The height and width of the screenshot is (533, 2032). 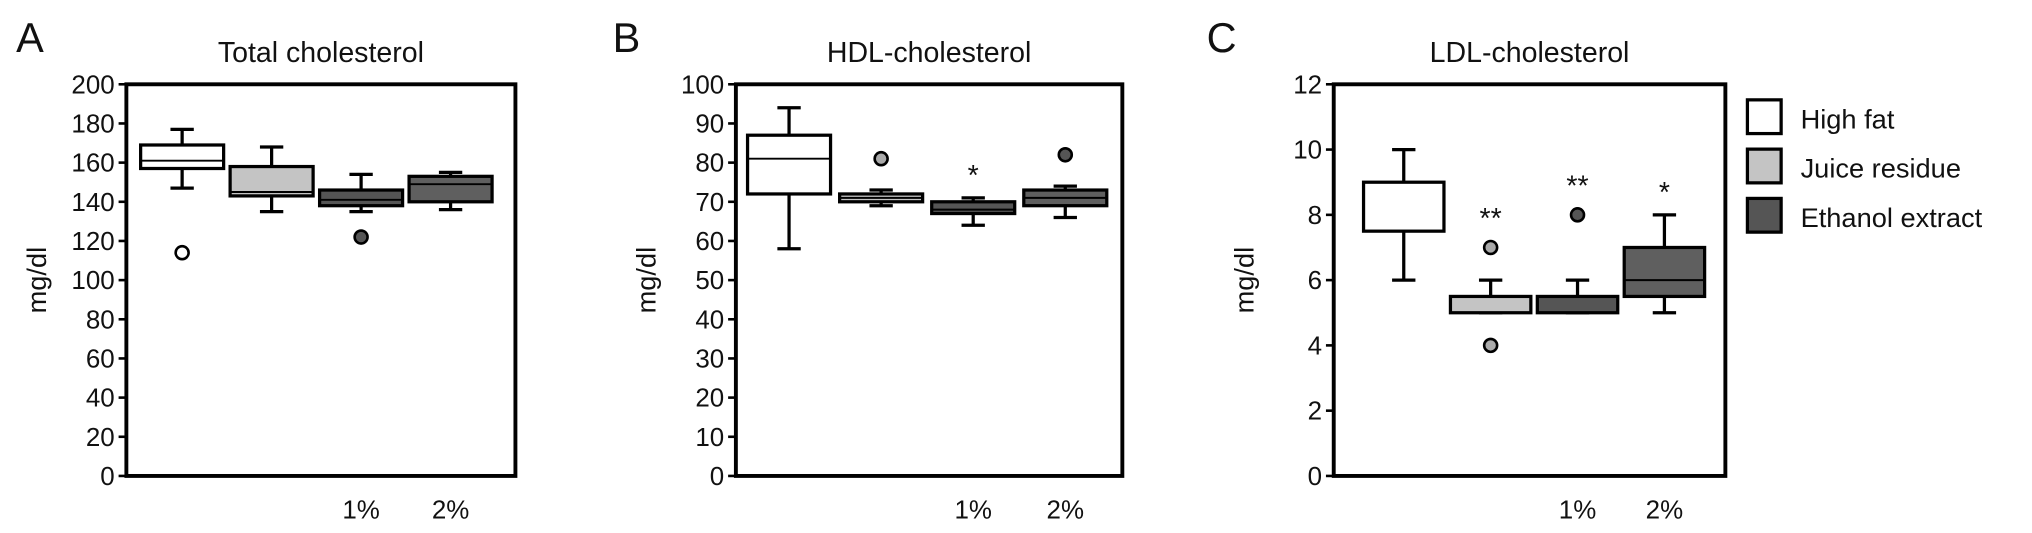 I want to click on legend-label: Juice residue, so click(x=1881, y=168).